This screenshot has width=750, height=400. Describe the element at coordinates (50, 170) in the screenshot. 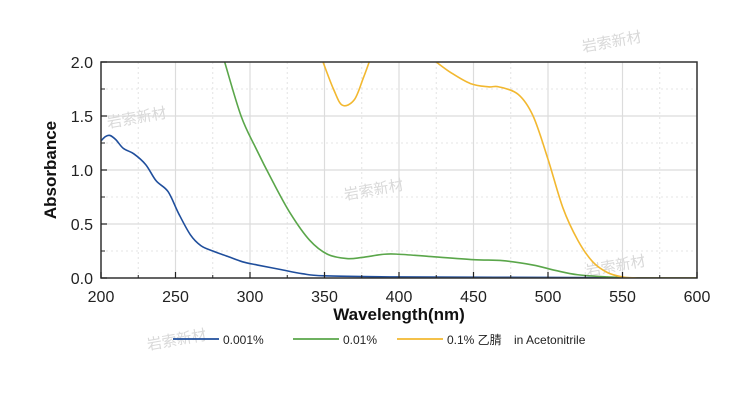

I see `y-axis-title: Absorbance` at that location.